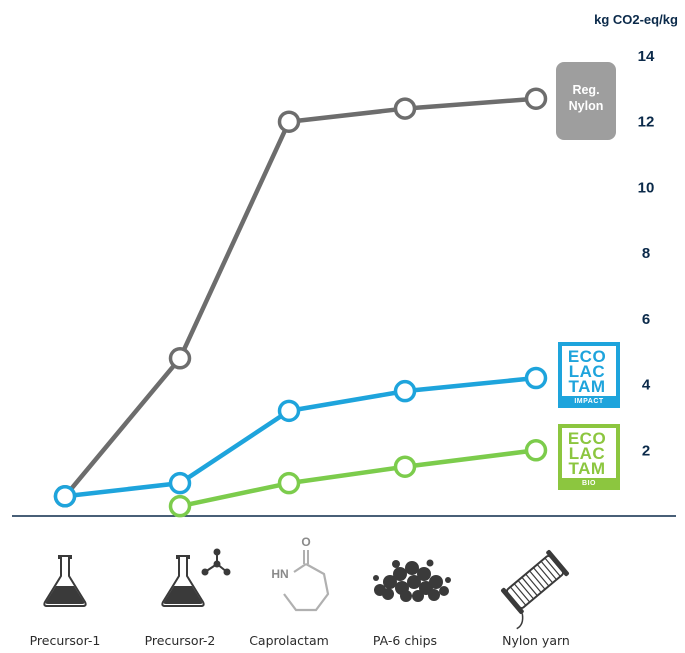  I want to click on ecolactam-bio-badge-line1: ECO, so click(587, 438).